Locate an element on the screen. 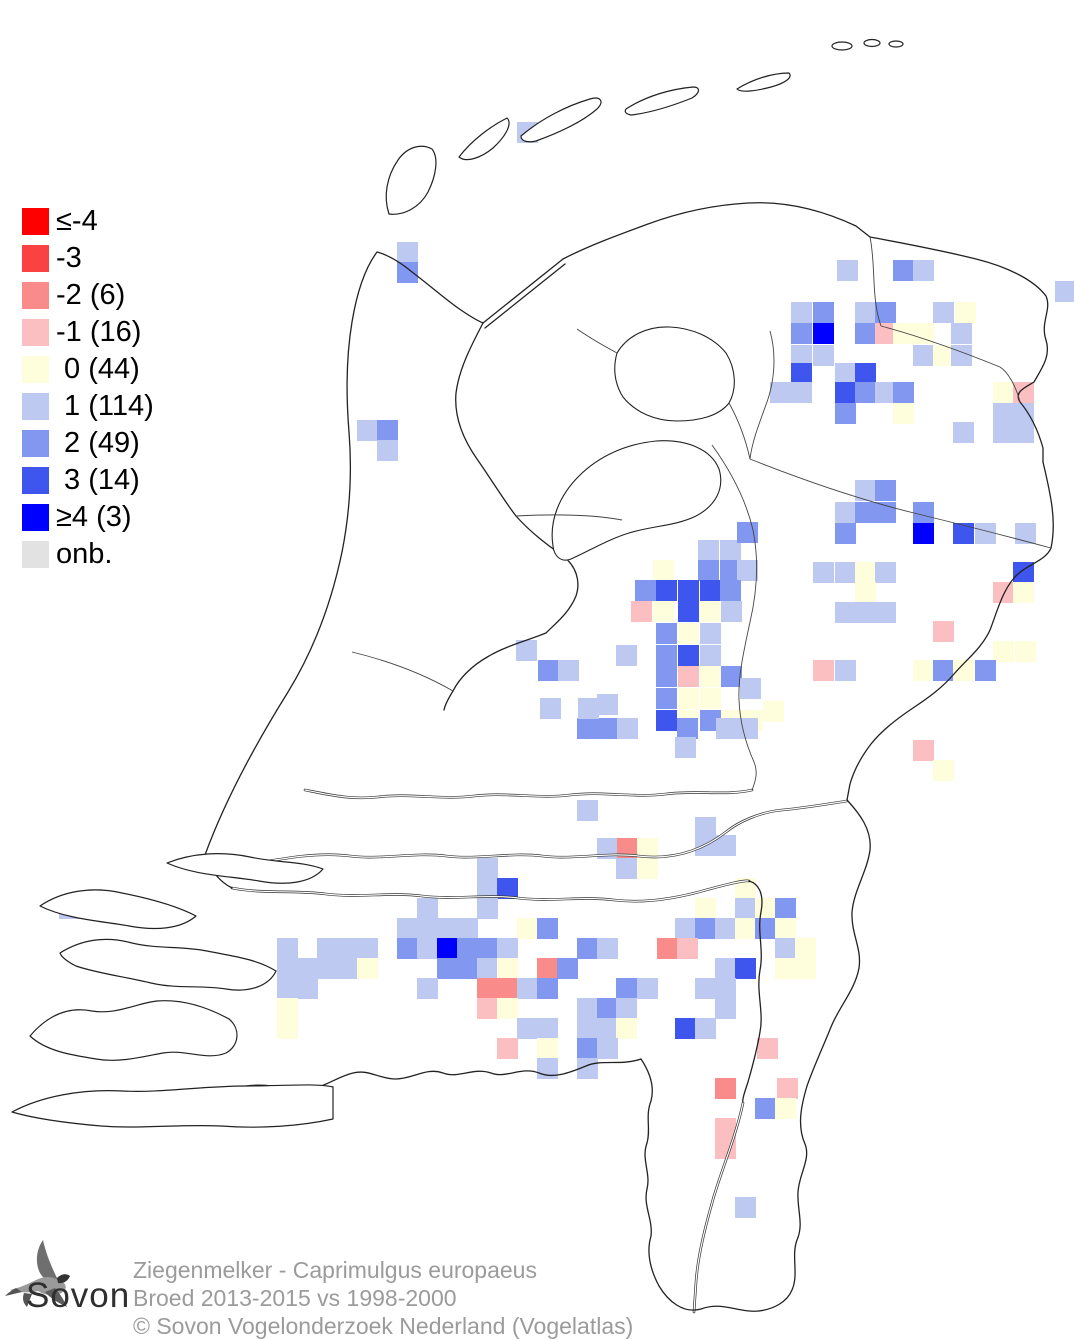  legend-label--3: -3 is located at coordinates (69, 258).